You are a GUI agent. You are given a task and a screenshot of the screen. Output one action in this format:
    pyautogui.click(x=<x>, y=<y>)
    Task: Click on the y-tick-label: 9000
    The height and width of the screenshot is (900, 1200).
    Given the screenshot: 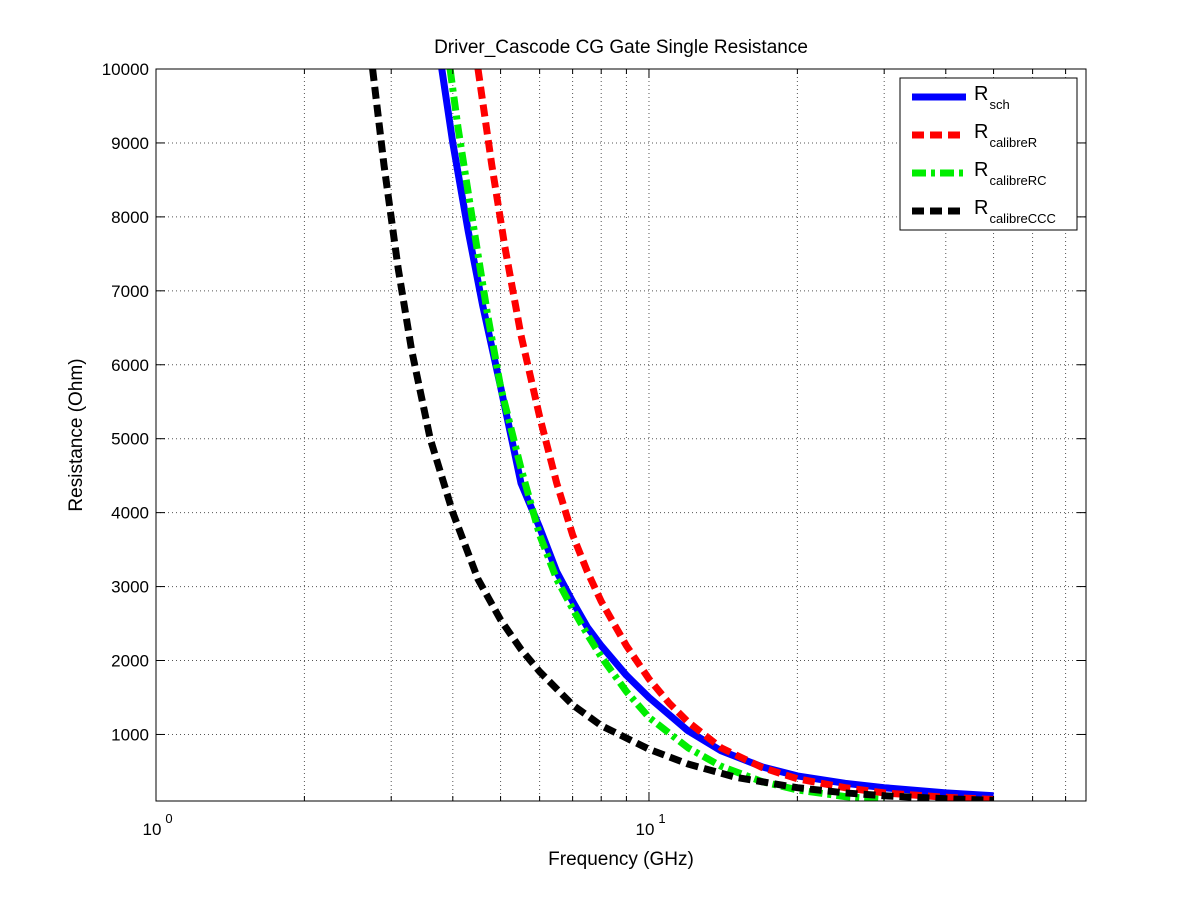 What is the action you would take?
    pyautogui.click(x=130, y=143)
    